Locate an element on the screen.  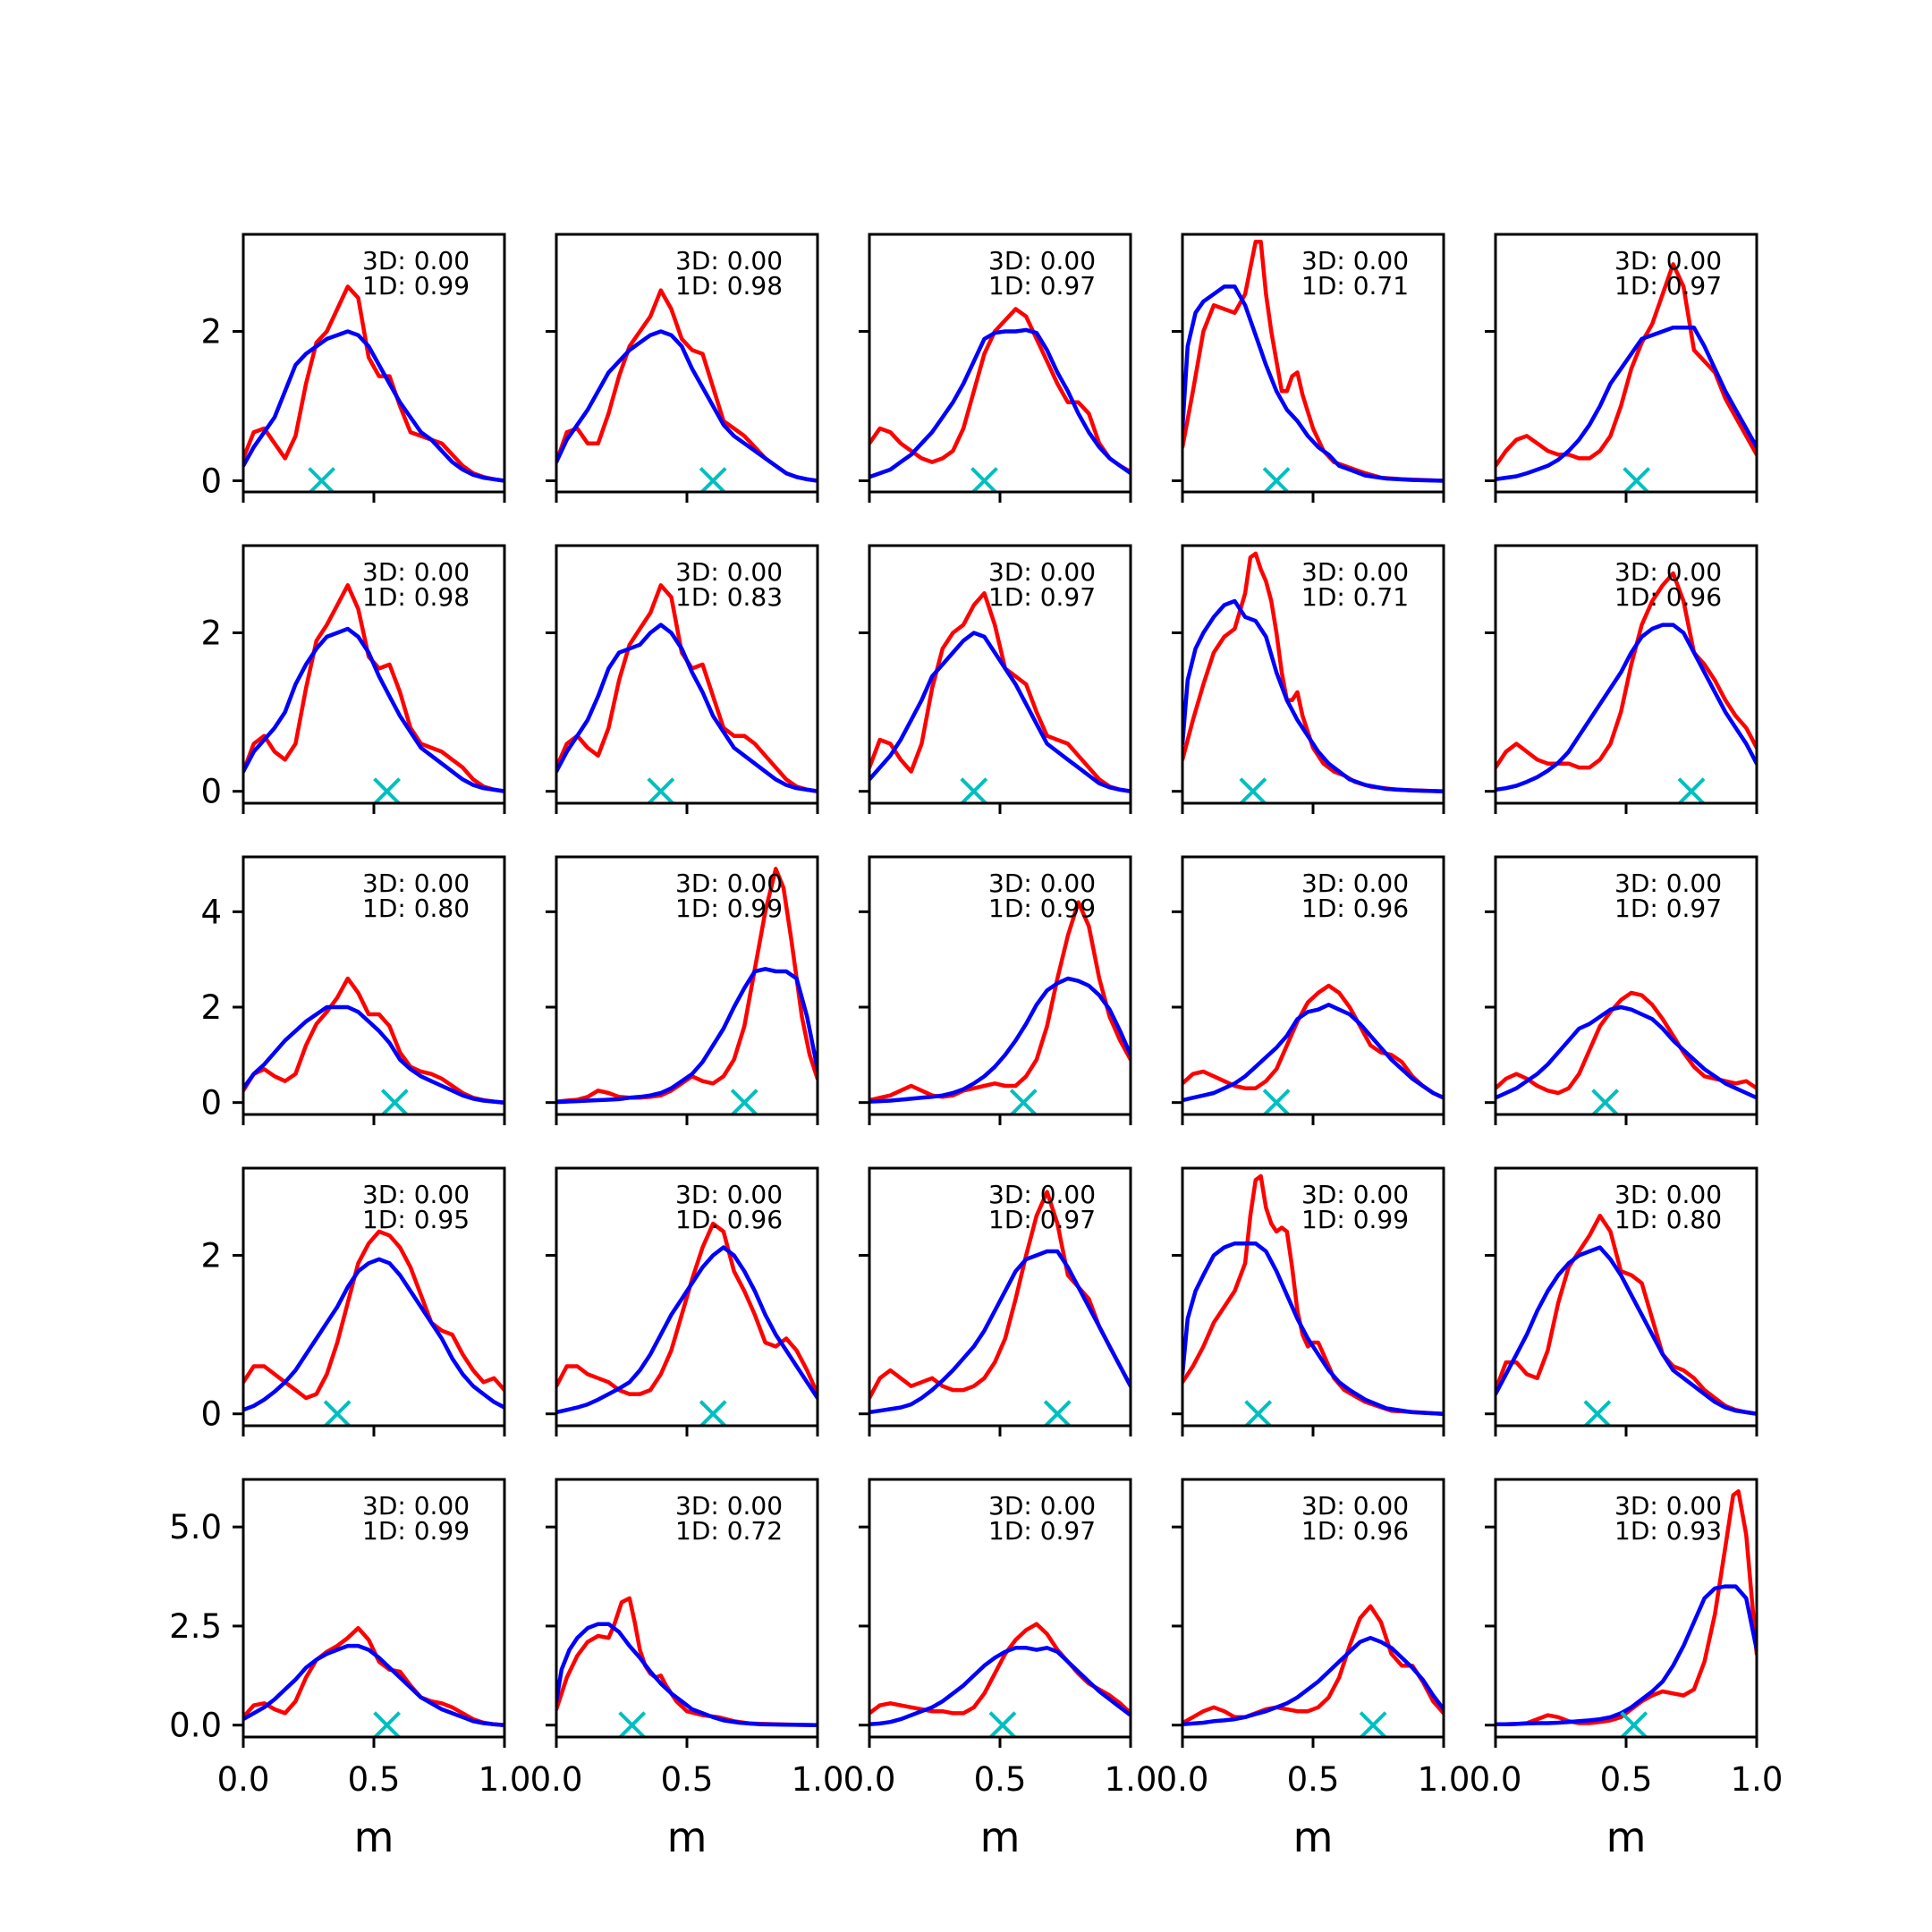
y-tick-label: 5.0 is located at coordinates (195, 1527).